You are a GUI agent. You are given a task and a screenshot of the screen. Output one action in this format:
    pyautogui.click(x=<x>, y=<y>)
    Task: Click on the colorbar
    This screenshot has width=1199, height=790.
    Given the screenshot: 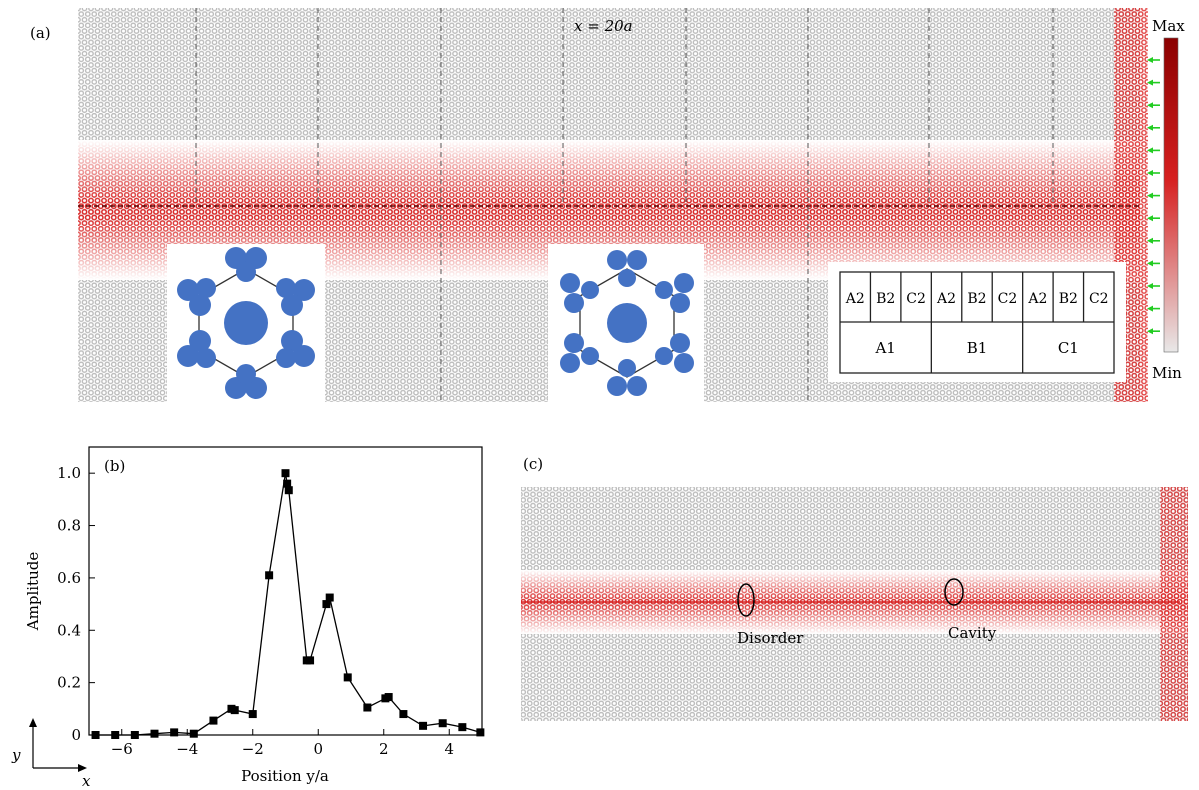 What is the action you would take?
    pyautogui.click(x=1163, y=195)
    